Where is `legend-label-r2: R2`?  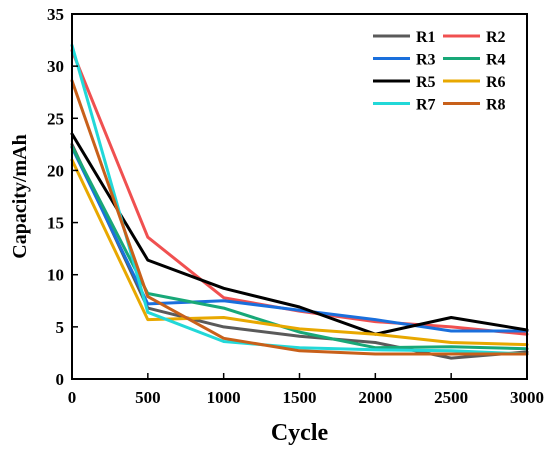 legend-label-r2: R2 is located at coordinates (496, 37).